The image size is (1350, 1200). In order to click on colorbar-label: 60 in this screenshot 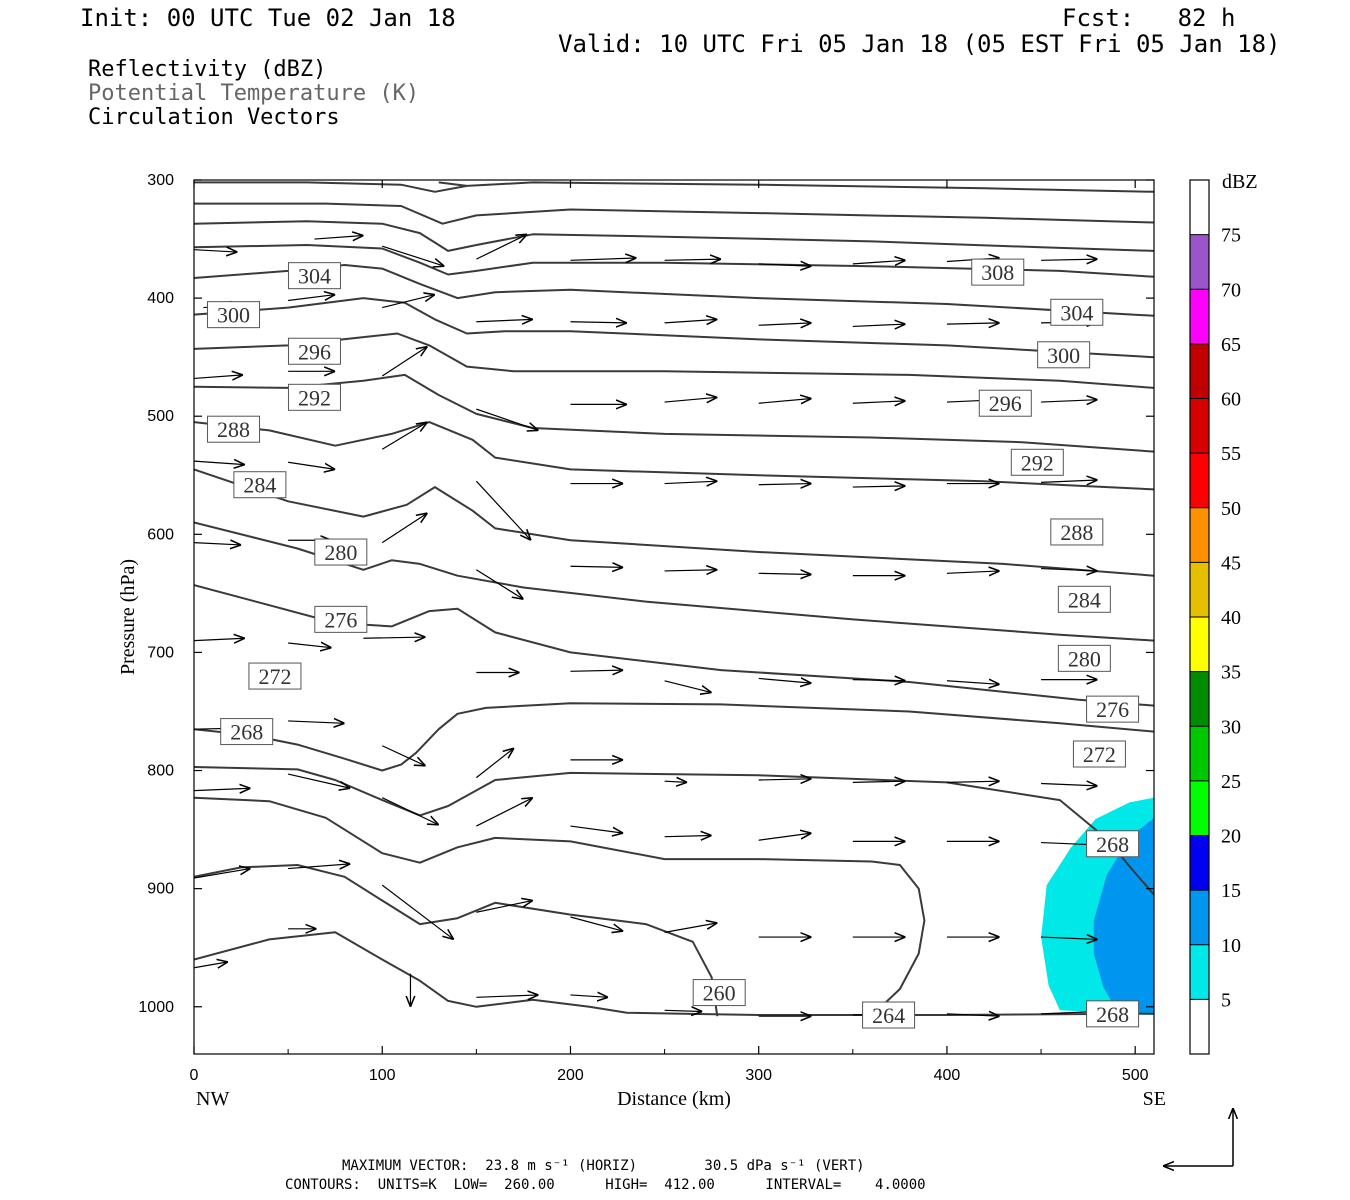, I will do `click(1231, 400)`.